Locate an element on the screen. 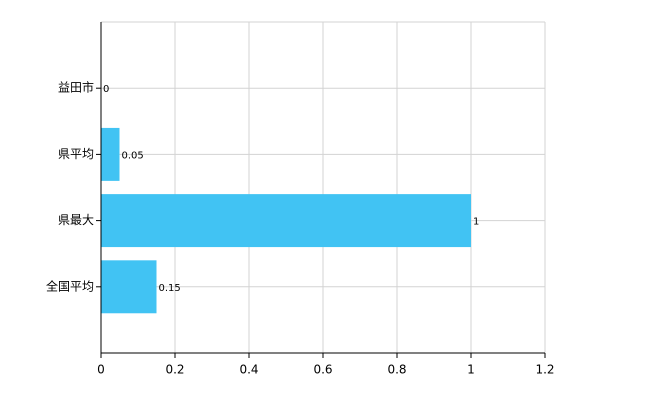 The height and width of the screenshot is (400, 650). y-tick-label: 益田市 is located at coordinates (76, 87).